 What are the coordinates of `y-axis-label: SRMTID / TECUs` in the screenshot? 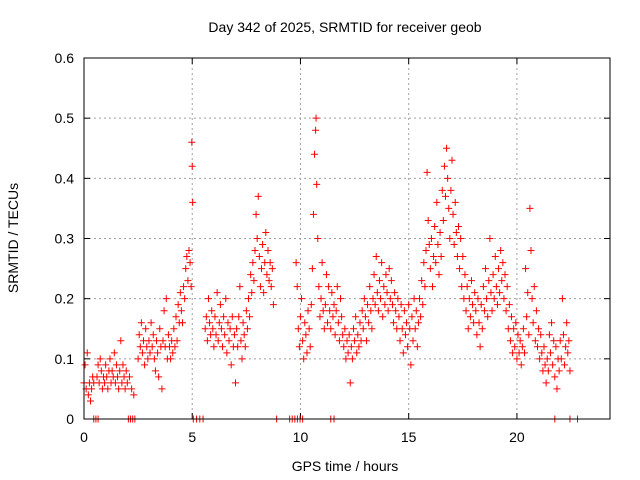 It's located at (13, 238).